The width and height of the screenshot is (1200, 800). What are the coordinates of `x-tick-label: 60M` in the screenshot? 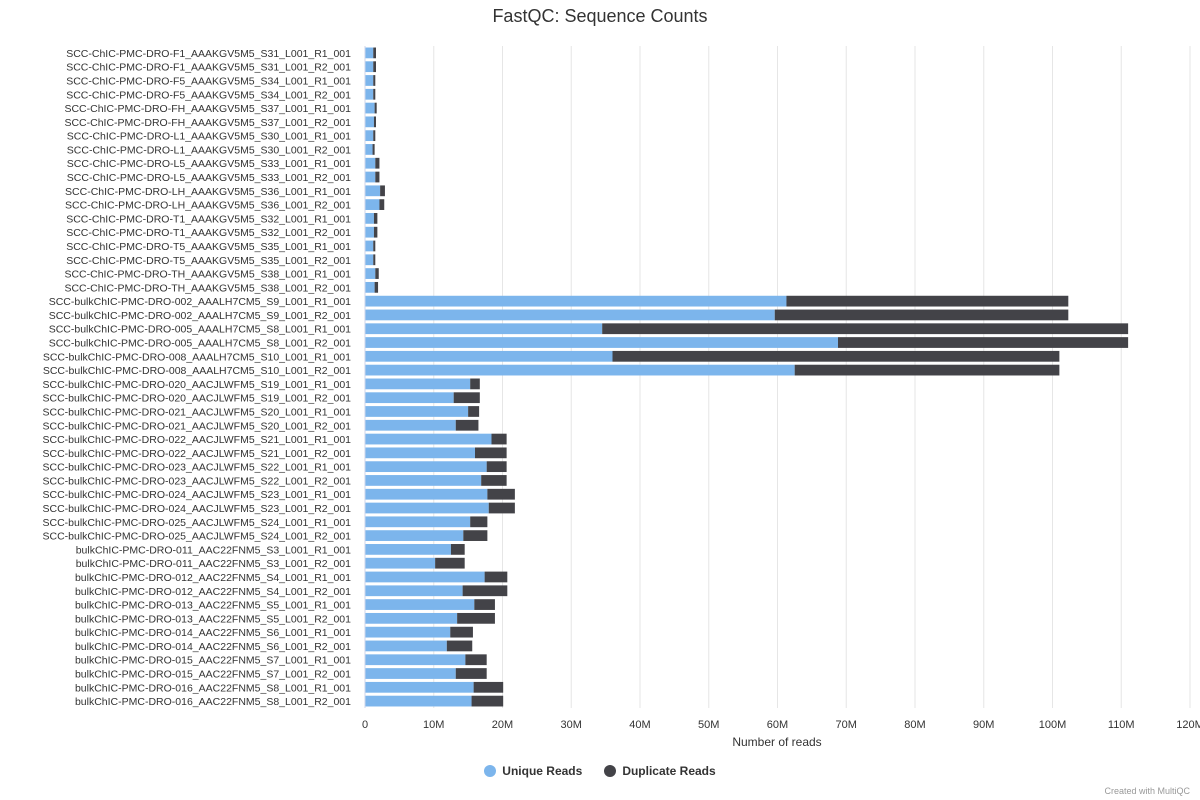 It's located at (777, 725).